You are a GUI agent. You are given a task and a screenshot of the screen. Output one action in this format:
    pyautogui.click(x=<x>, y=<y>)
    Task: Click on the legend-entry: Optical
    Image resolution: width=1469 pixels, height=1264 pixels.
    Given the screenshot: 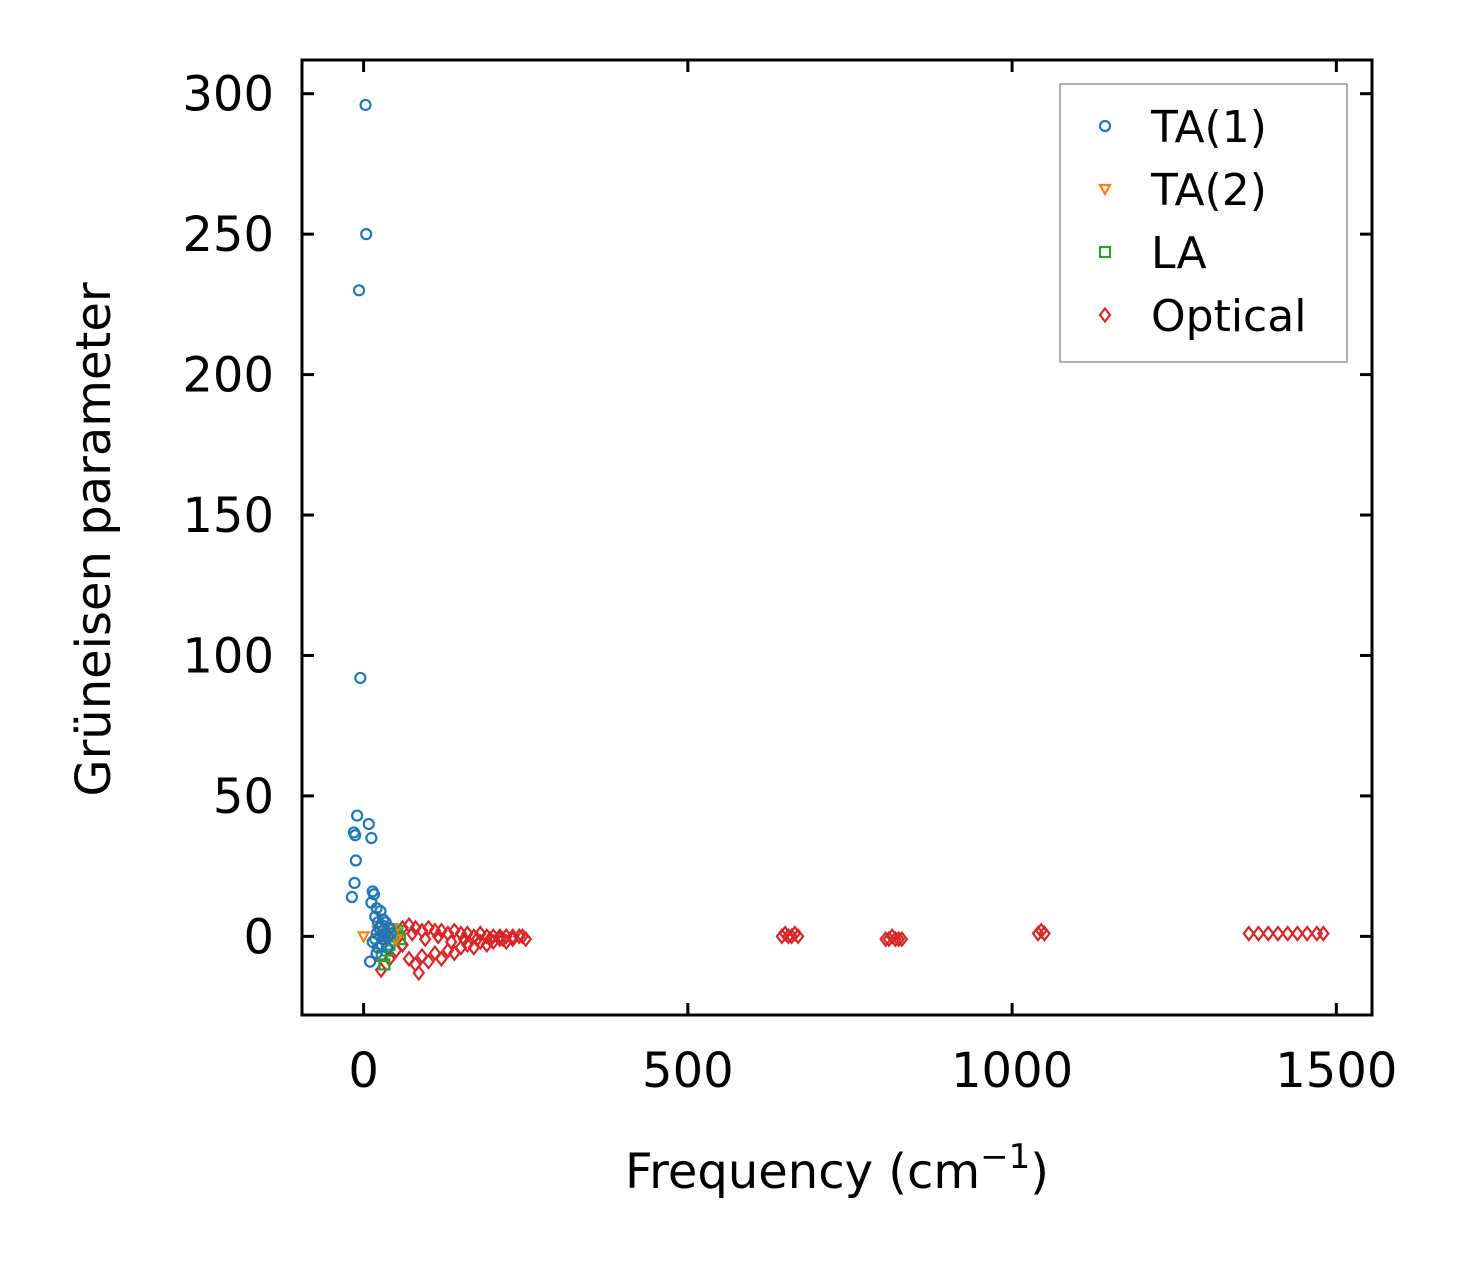 What is the action you would take?
    pyautogui.click(x=1202, y=316)
    